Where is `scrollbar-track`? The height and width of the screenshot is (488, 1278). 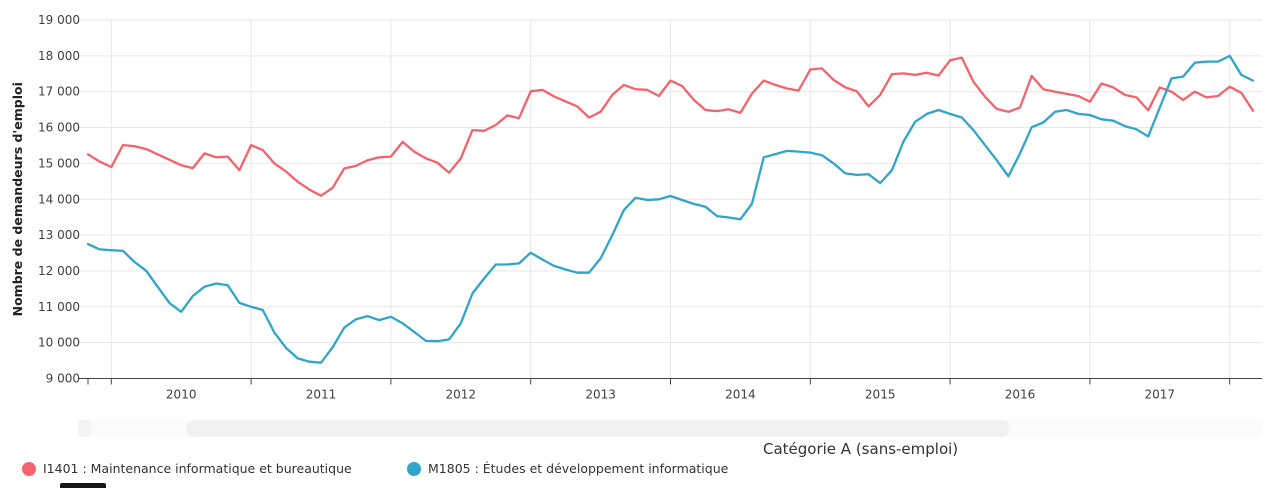
scrollbar-track is located at coordinates (670, 428).